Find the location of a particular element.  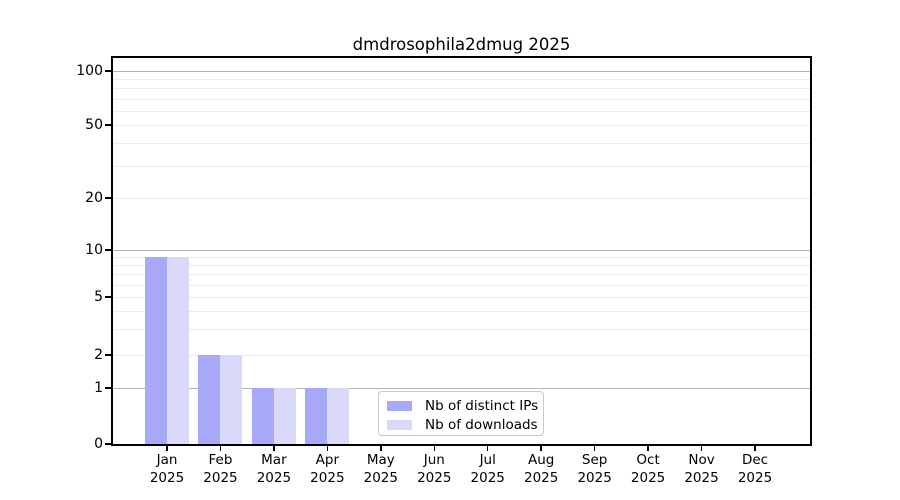

y-tick-label-2: 2 is located at coordinates (98, 355).